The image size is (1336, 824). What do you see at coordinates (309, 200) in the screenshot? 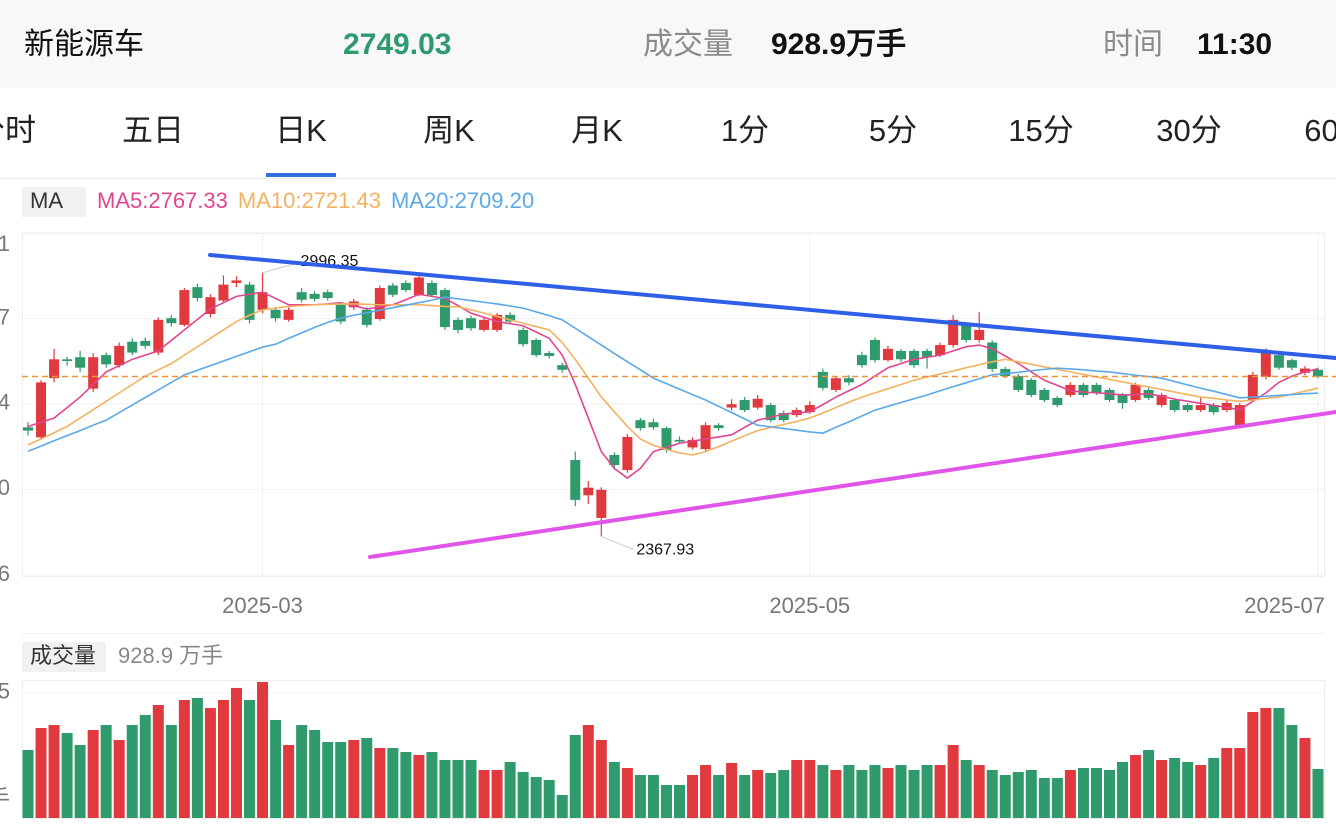
I see `legend-entry: MA10:2721.43` at bounding box center [309, 200].